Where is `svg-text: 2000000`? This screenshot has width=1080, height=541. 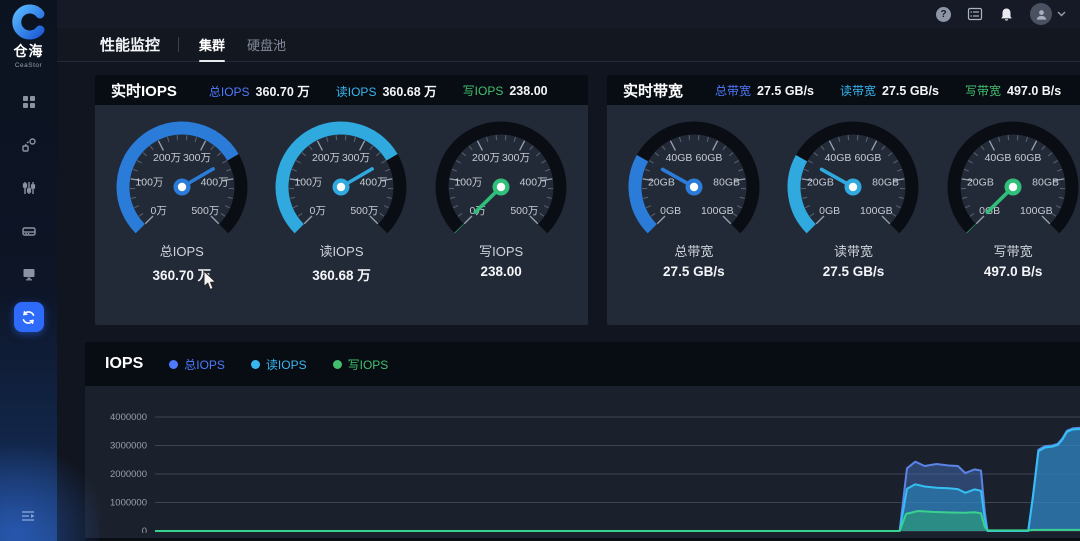
svg-text: 2000000 is located at coordinates (128, 474).